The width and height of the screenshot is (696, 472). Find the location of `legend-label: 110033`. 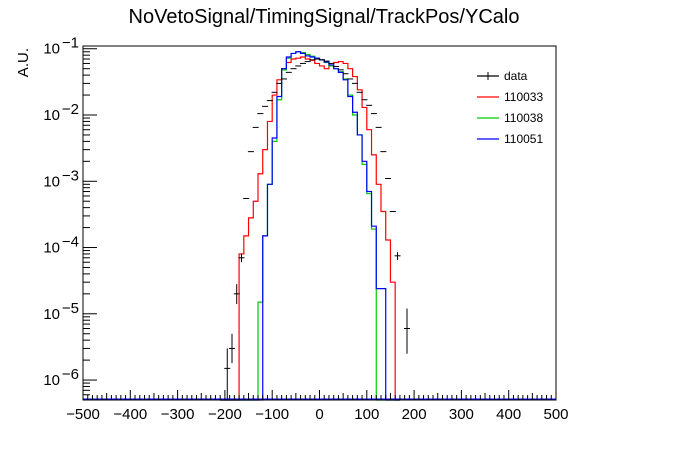

legend-label: 110033 is located at coordinates (523, 97).